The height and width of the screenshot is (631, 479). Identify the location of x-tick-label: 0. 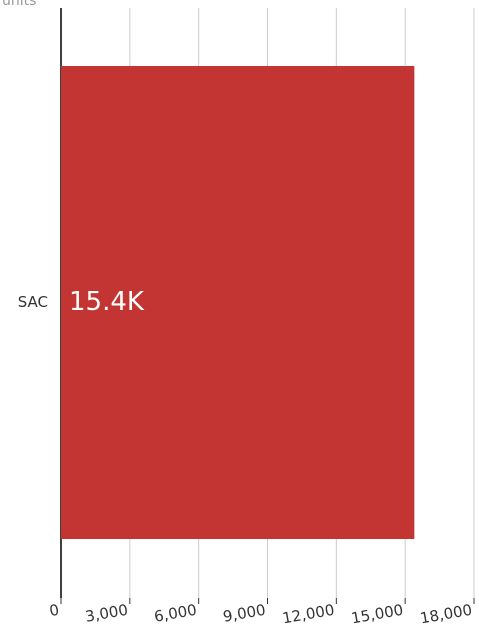
(54, 610).